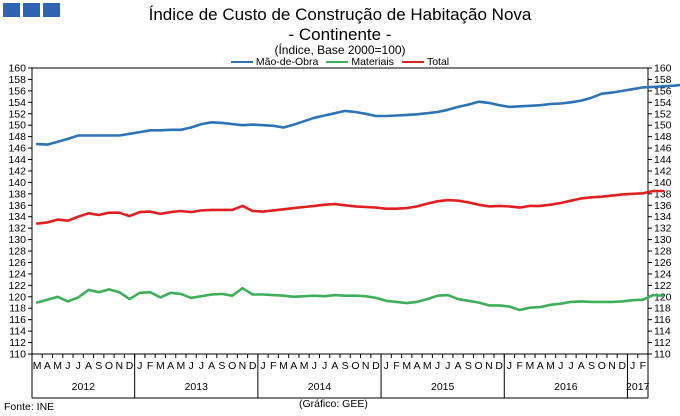 This screenshot has width=680, height=416. Describe the element at coordinates (663, 183) in the screenshot. I see `y-tick-label-right: 140` at that location.